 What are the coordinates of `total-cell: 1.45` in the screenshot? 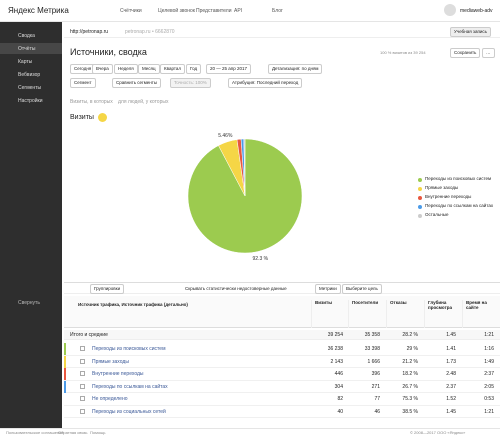 It's located at (451, 335).